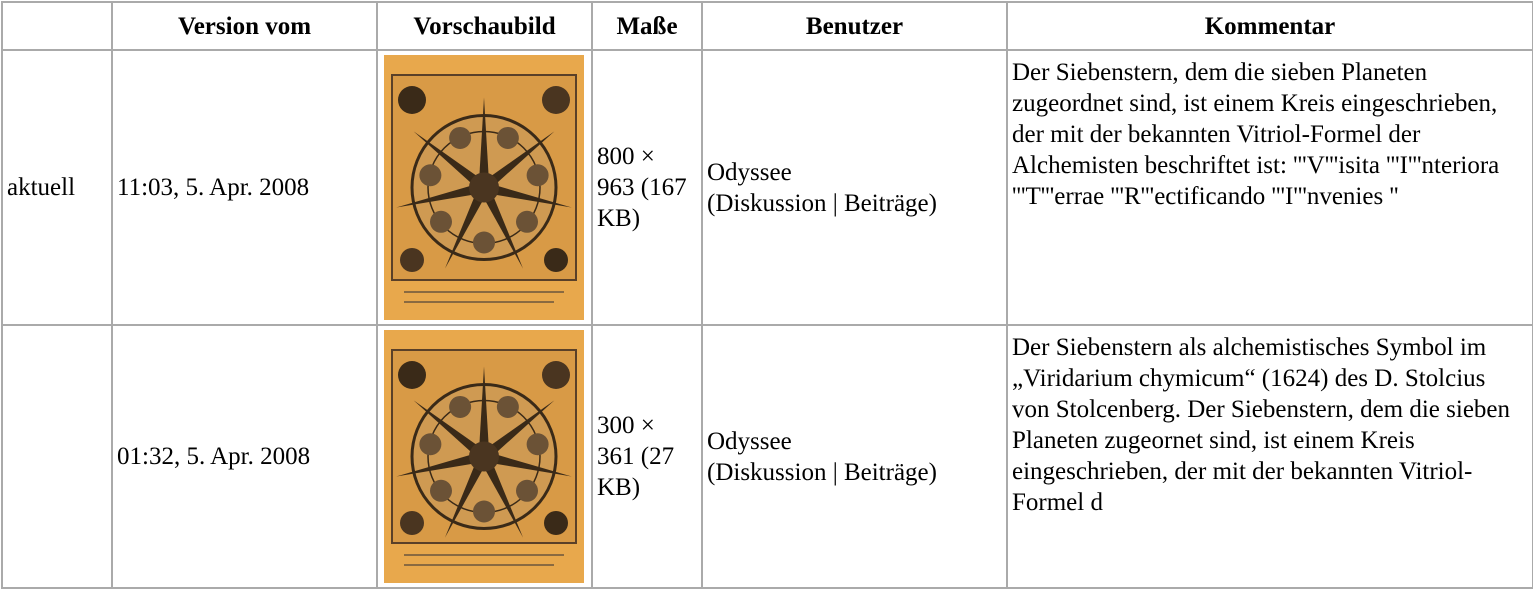 The width and height of the screenshot is (1533, 589). Describe the element at coordinates (647, 456) in the screenshot. I see `dimensions-cell: 300 × 361 (27 KB)` at that location.